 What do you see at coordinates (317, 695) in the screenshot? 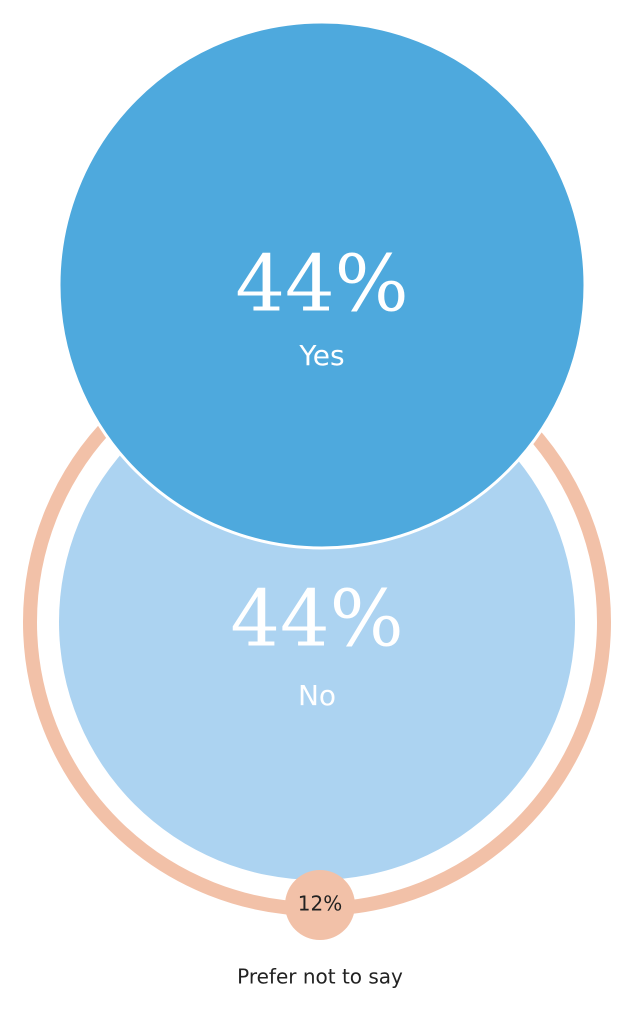
I see `category-label: No` at bounding box center [317, 695].